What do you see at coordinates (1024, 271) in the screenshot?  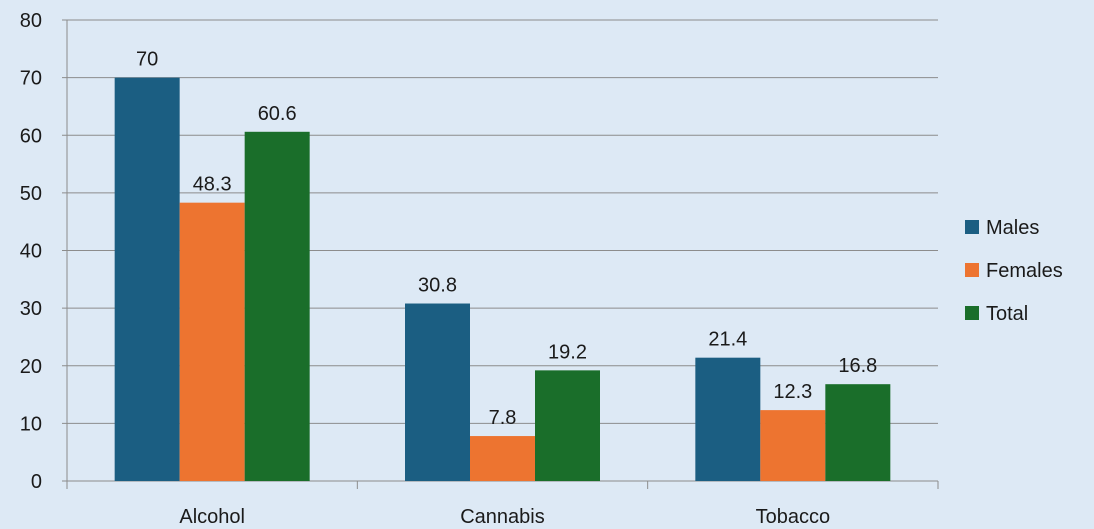 I see `legend-label-females: Females` at bounding box center [1024, 271].